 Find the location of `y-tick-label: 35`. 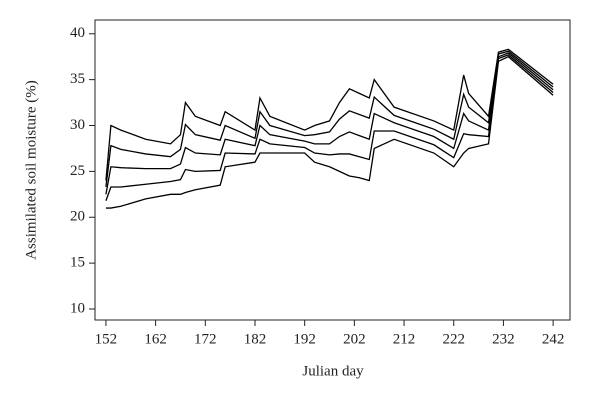

y-tick-label: 35 is located at coordinates (77, 79).